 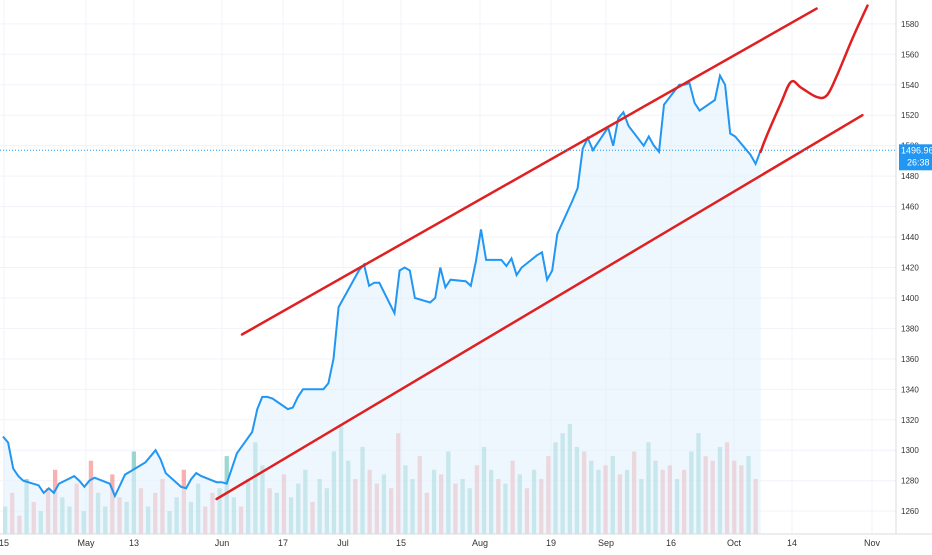 What do you see at coordinates (910, 54) in the screenshot?
I see `price-tick-label: 1560` at bounding box center [910, 54].